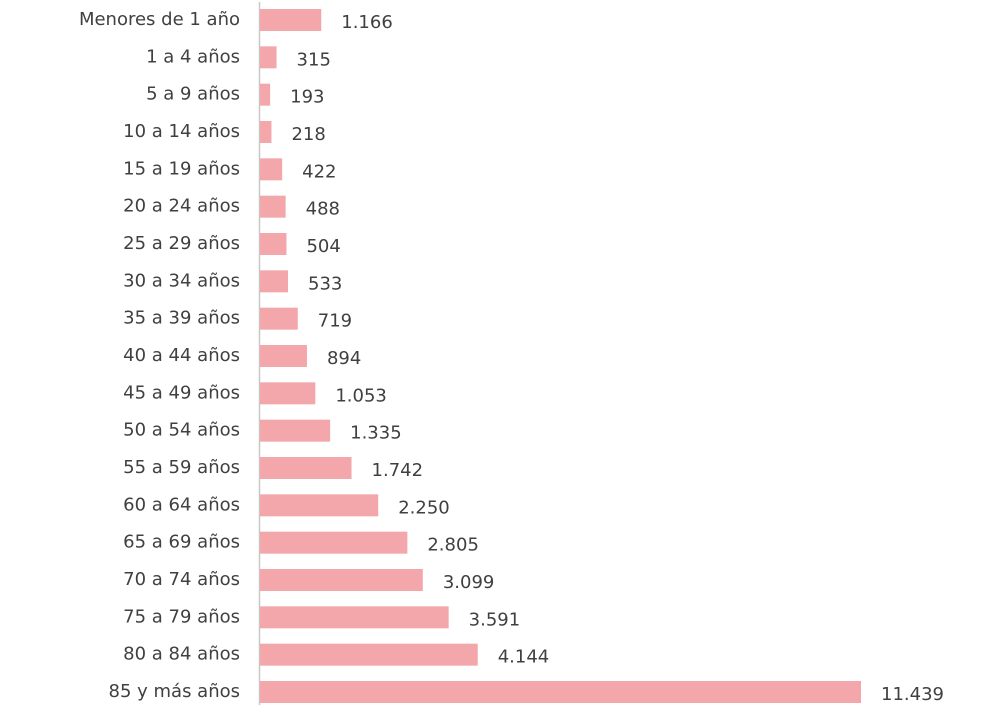 The height and width of the screenshot is (705, 982). Describe the element at coordinates (181, 467) in the screenshot. I see `category-label: 55 a 59 años` at that location.